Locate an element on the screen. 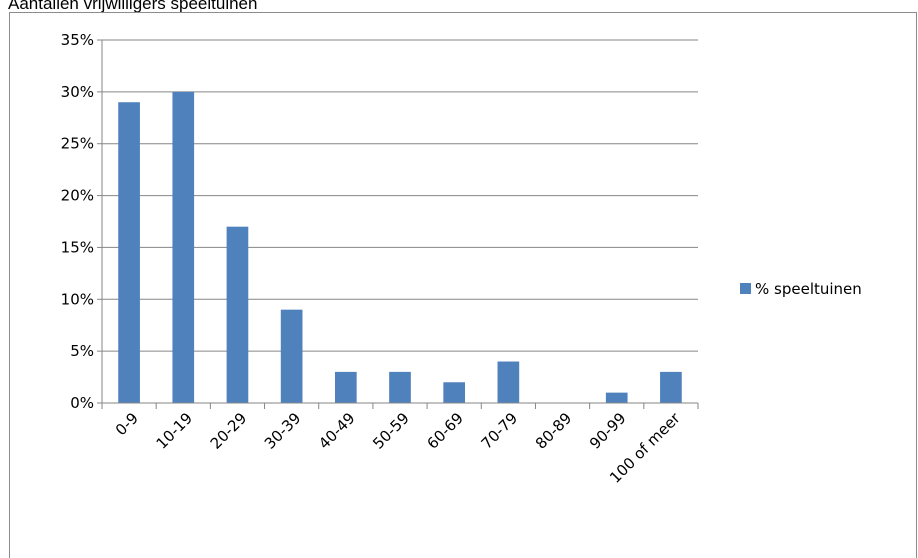 The width and height of the screenshot is (918, 558). legend: % speeltuinen is located at coordinates (801, 289).